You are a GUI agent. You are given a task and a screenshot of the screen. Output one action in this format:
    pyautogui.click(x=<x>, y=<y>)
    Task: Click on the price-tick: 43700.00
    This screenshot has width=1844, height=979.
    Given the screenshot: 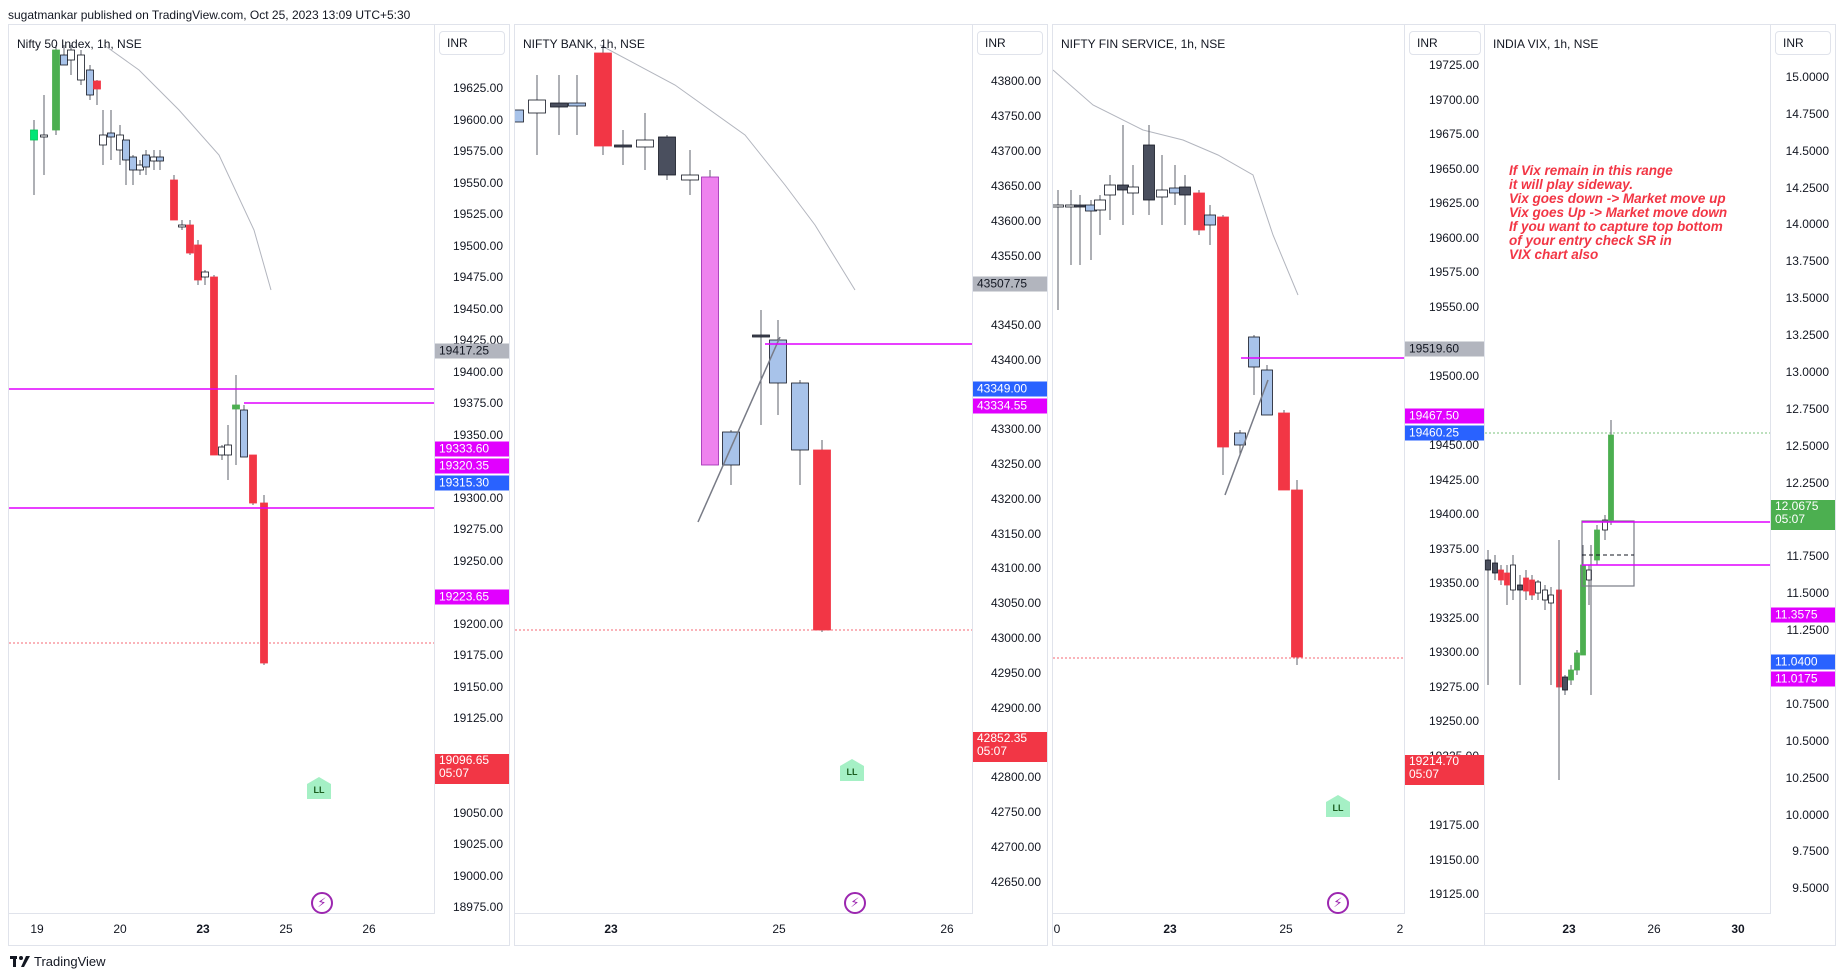 What is the action you would take?
    pyautogui.click(x=1015, y=151)
    